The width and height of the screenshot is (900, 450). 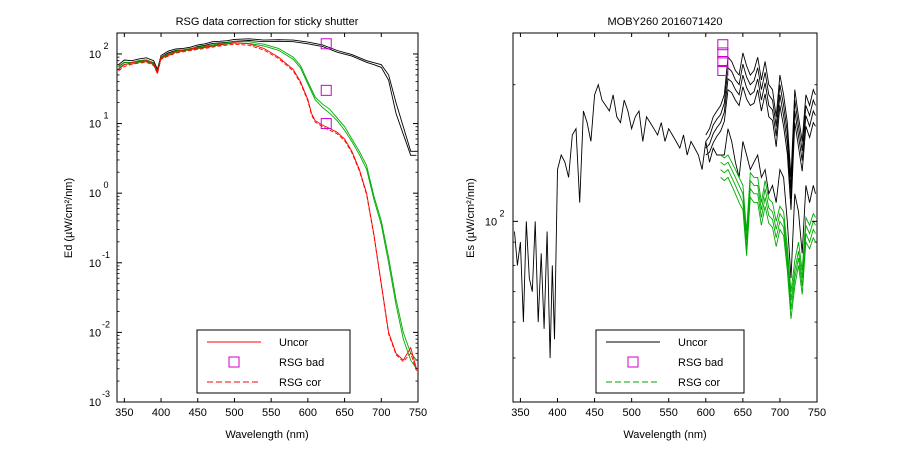 I want to click on right-y-tick-label: 102, so click(x=495, y=218).